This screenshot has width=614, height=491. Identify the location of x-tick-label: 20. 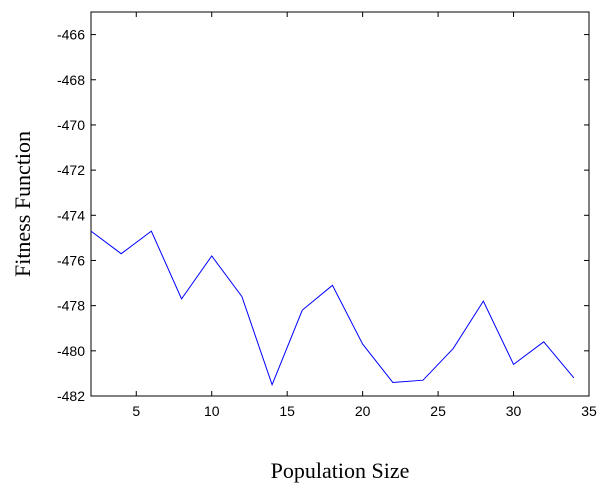
(363, 411).